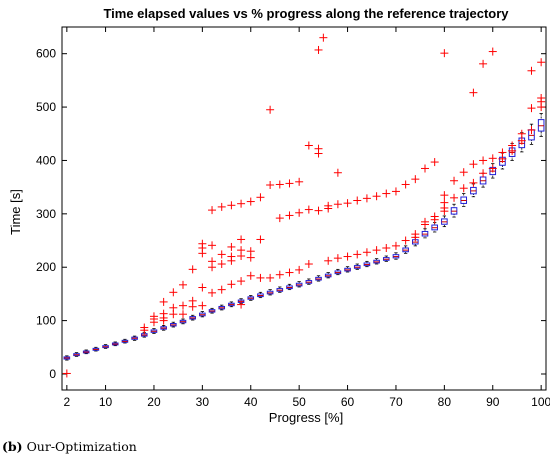 This screenshot has height=462, width=550. Describe the element at coordinates (46, 54) in the screenshot. I see `y-tick-label: 600` at that location.